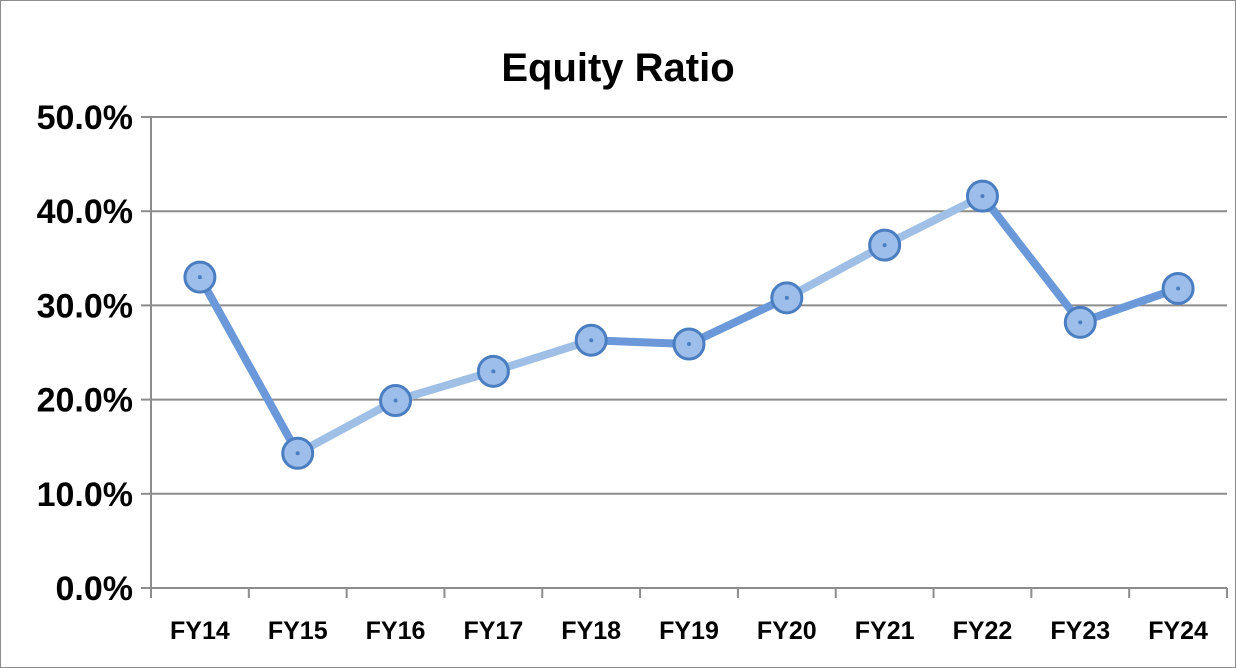 The width and height of the screenshot is (1236, 668). Describe the element at coordinates (396, 631) in the screenshot. I see `x-tick-label: FY16` at that location.